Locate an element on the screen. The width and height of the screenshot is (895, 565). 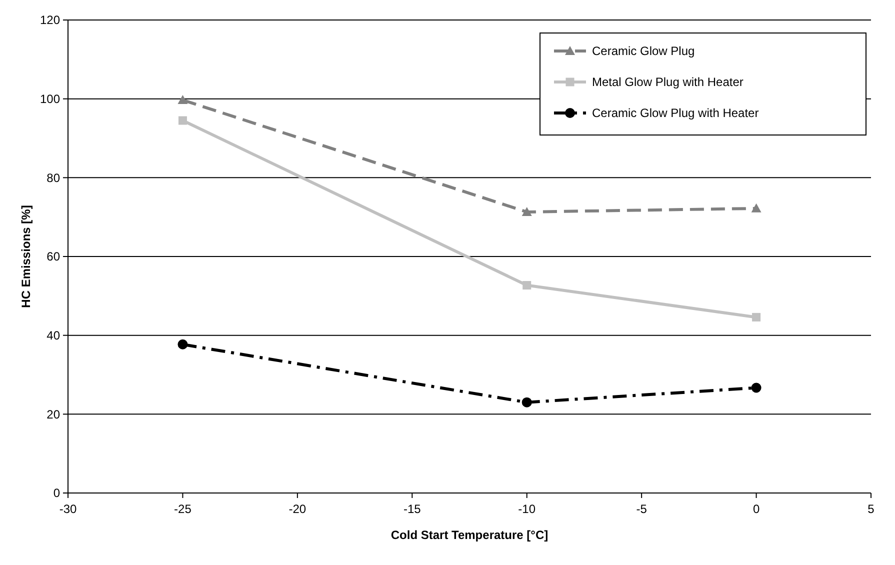
x-tick-label: -30 is located at coordinates (68, 509).